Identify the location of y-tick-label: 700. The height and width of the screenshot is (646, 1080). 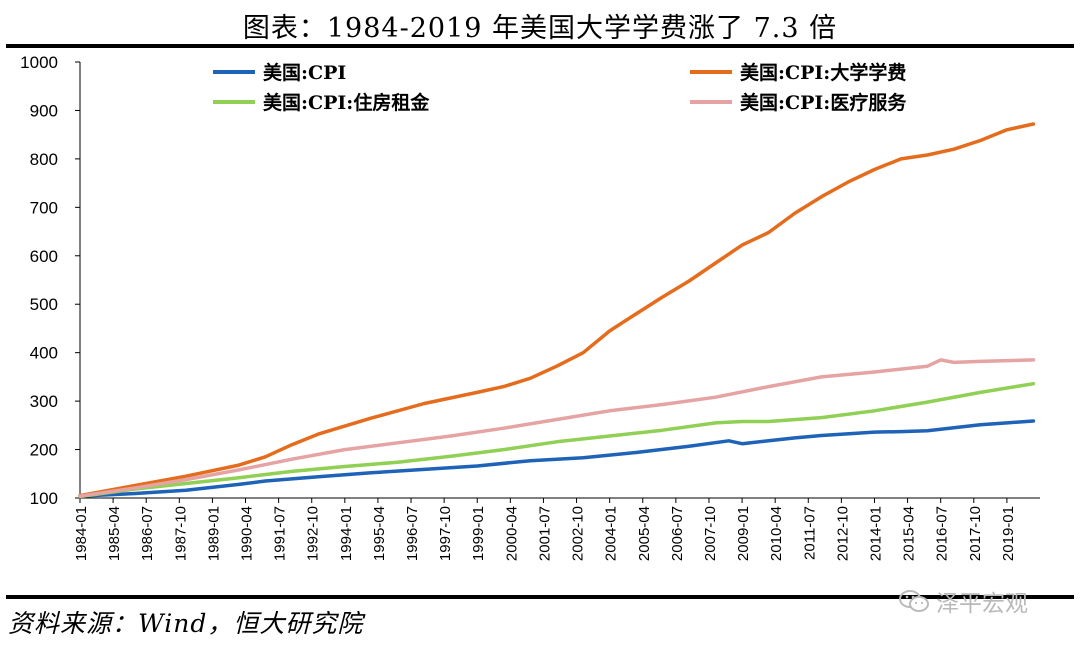
(44, 207).